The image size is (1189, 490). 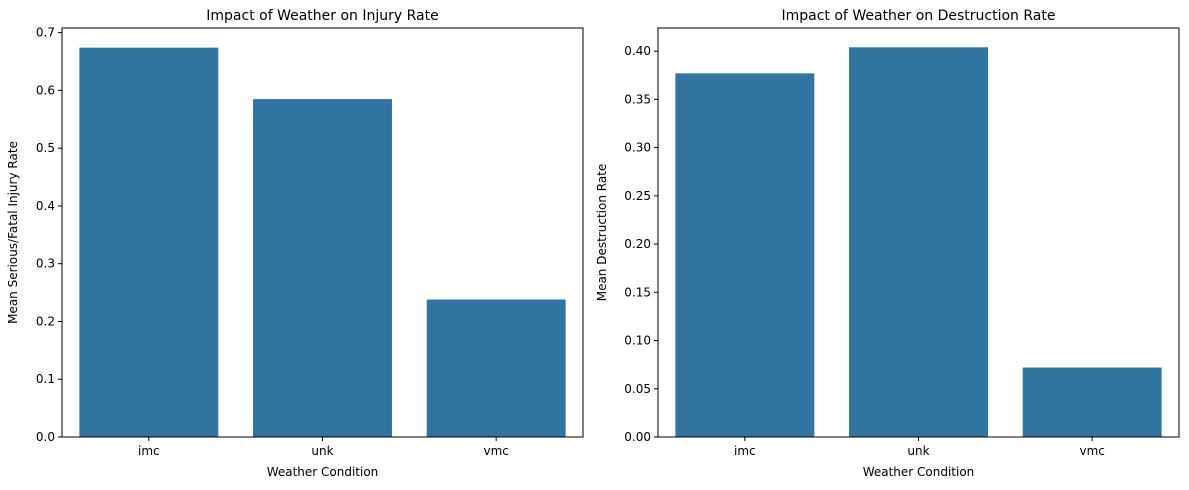 I want to click on y-tick-label: 0.7, so click(x=45, y=33).